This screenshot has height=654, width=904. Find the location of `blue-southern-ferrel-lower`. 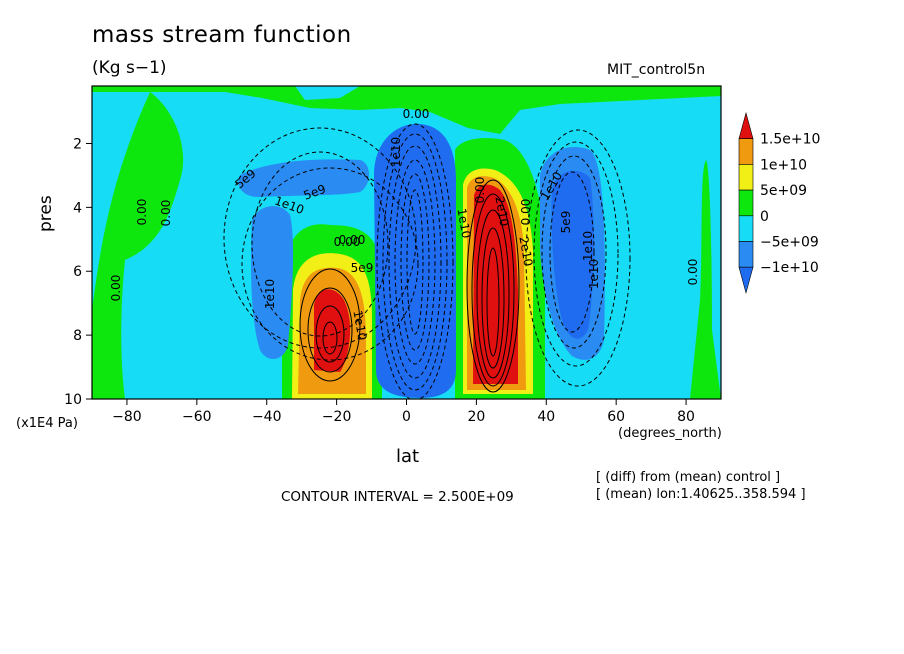

blue-southern-ferrel-lower is located at coordinates (272, 282).